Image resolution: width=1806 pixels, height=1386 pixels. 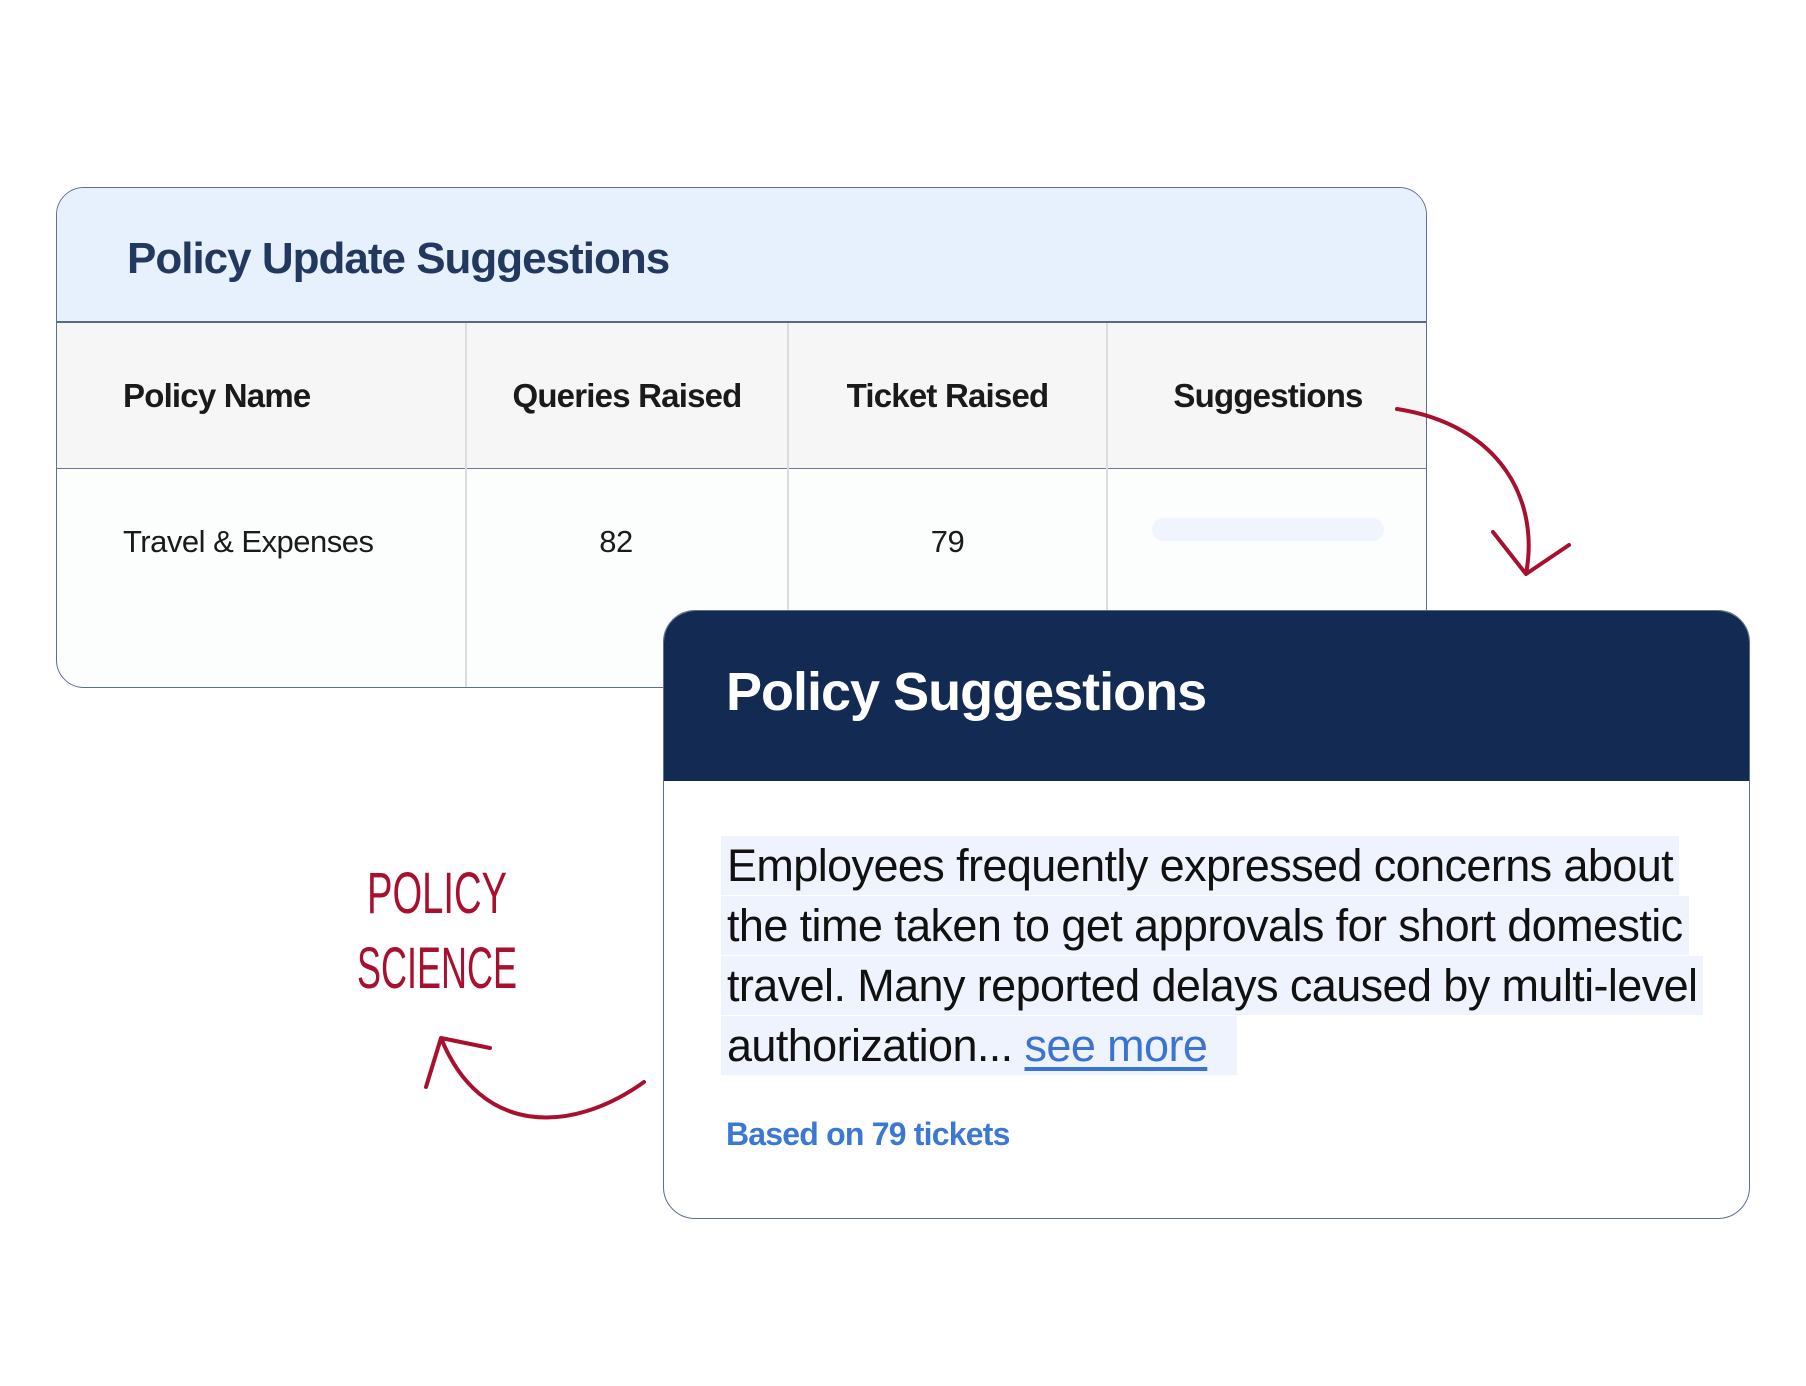 I want to click on table-title: Policy Update Suggestions, so click(x=398, y=258).